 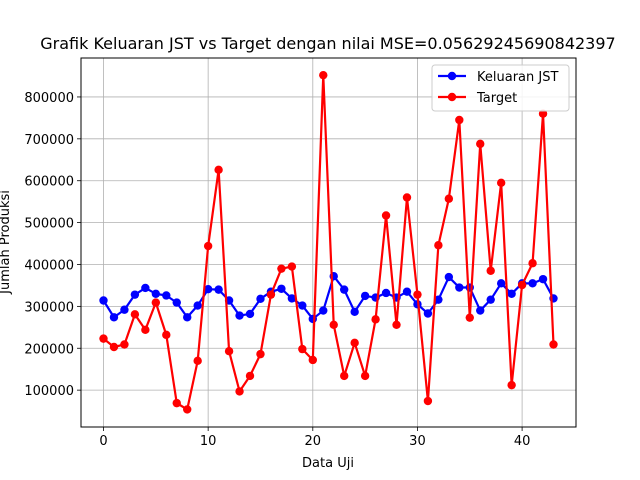 I want to click on x-tick-label: 40, so click(x=522, y=441).